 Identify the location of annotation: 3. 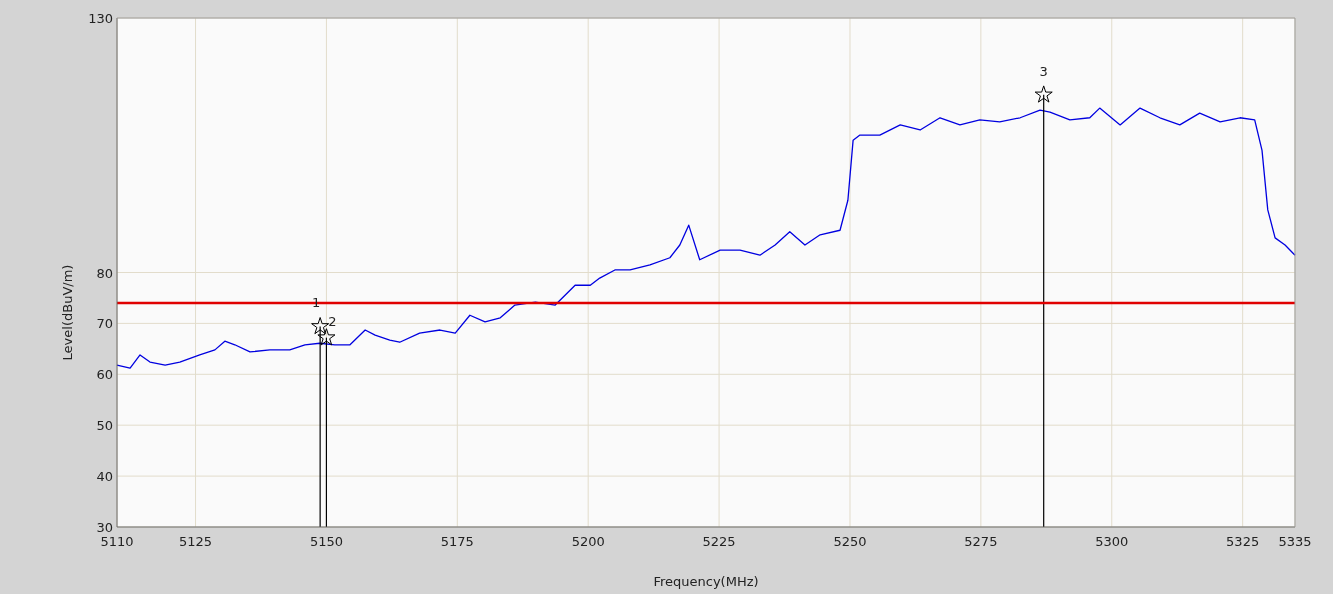
(1043, 71).